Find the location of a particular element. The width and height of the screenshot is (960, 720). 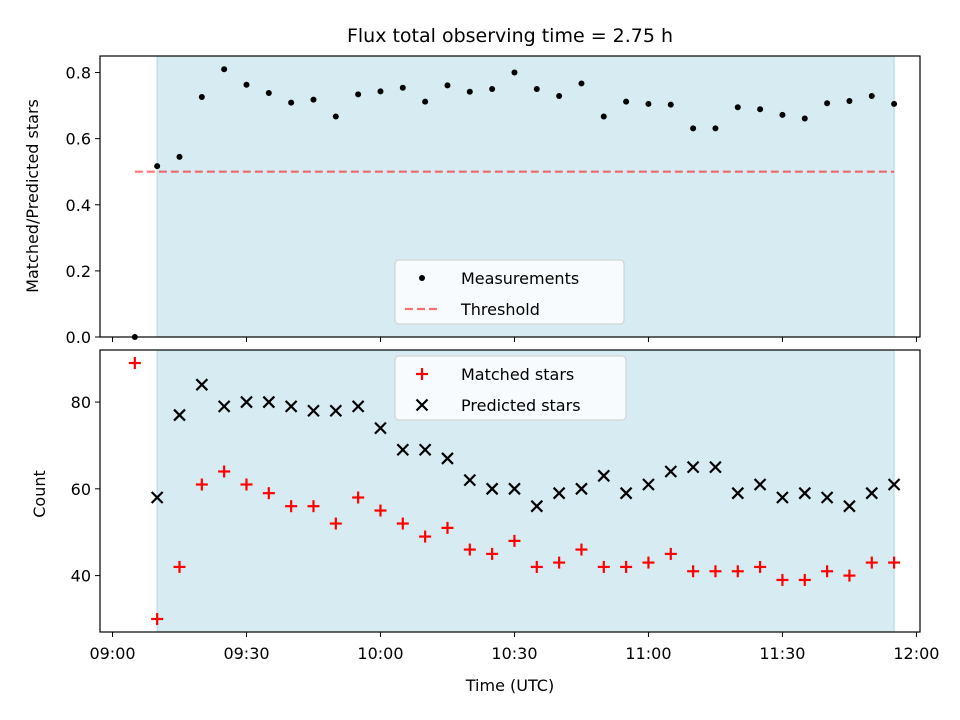

x-tick-label: 09:00 is located at coordinates (112, 653).